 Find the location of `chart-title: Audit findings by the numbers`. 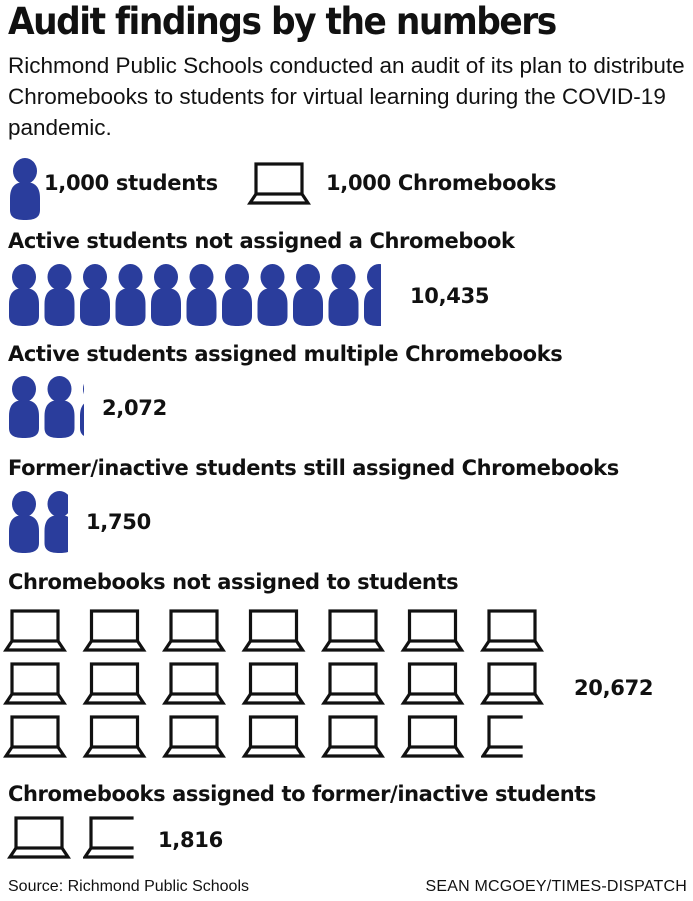

chart-title: Audit findings by the numbers is located at coordinates (282, 21).